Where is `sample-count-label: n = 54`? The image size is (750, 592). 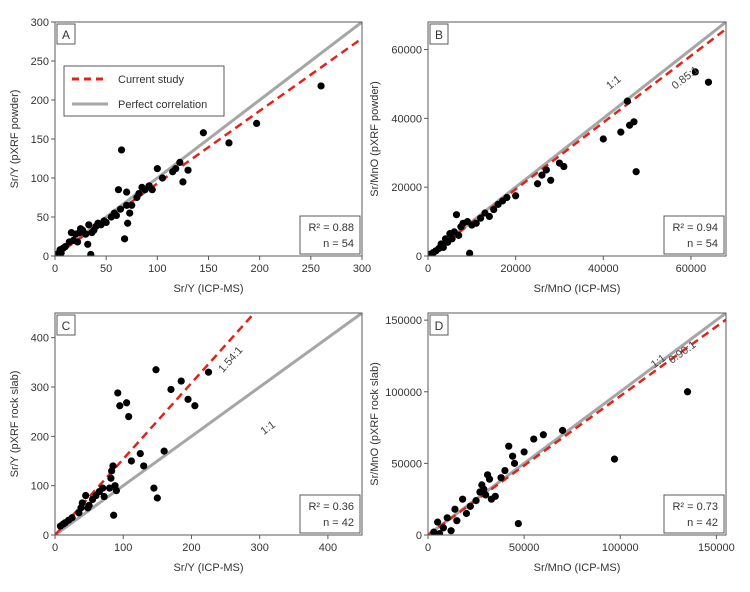
sample-count-label: n = 54 is located at coordinates (702, 244).